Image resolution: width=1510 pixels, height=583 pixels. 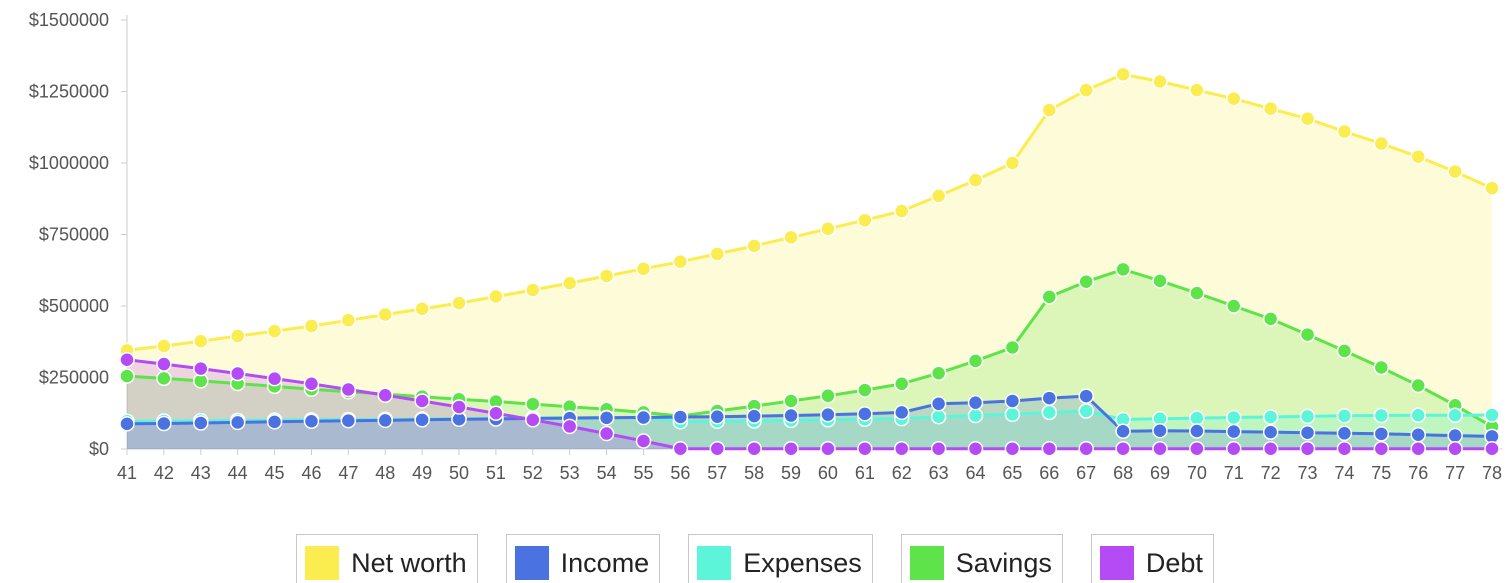 What do you see at coordinates (1152, 558) in the screenshot?
I see `legend-item-debt: Debt` at bounding box center [1152, 558].